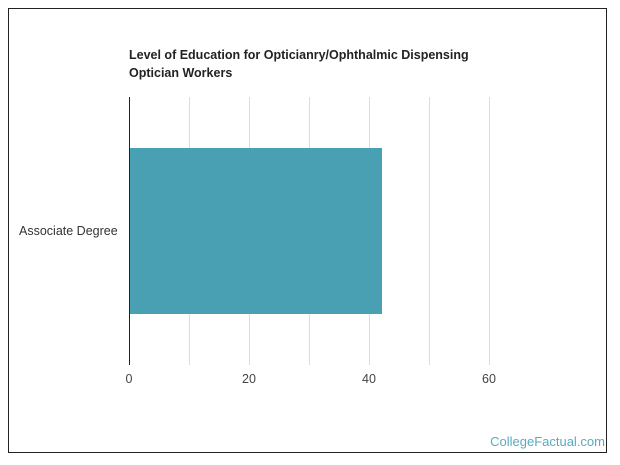 The height and width of the screenshot is (465, 620). Describe the element at coordinates (369, 379) in the screenshot. I see `x-tick-40: 40` at that location.